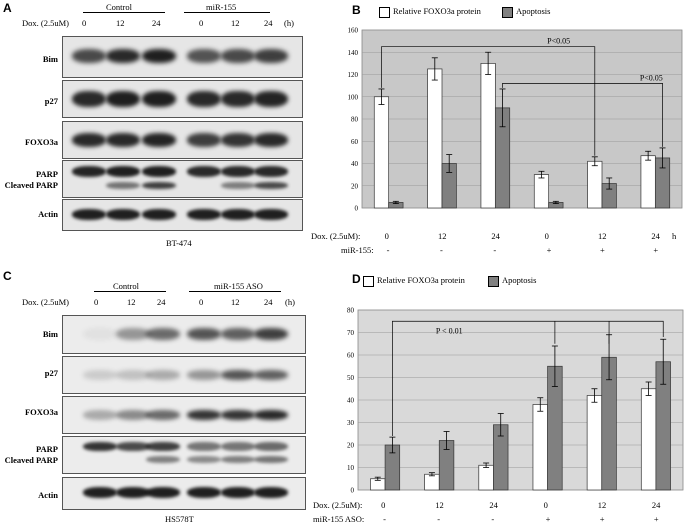 The height and width of the screenshot is (527, 685). Describe the element at coordinates (674, 236) in the screenshot. I see `panel-b-unit: h` at that location.